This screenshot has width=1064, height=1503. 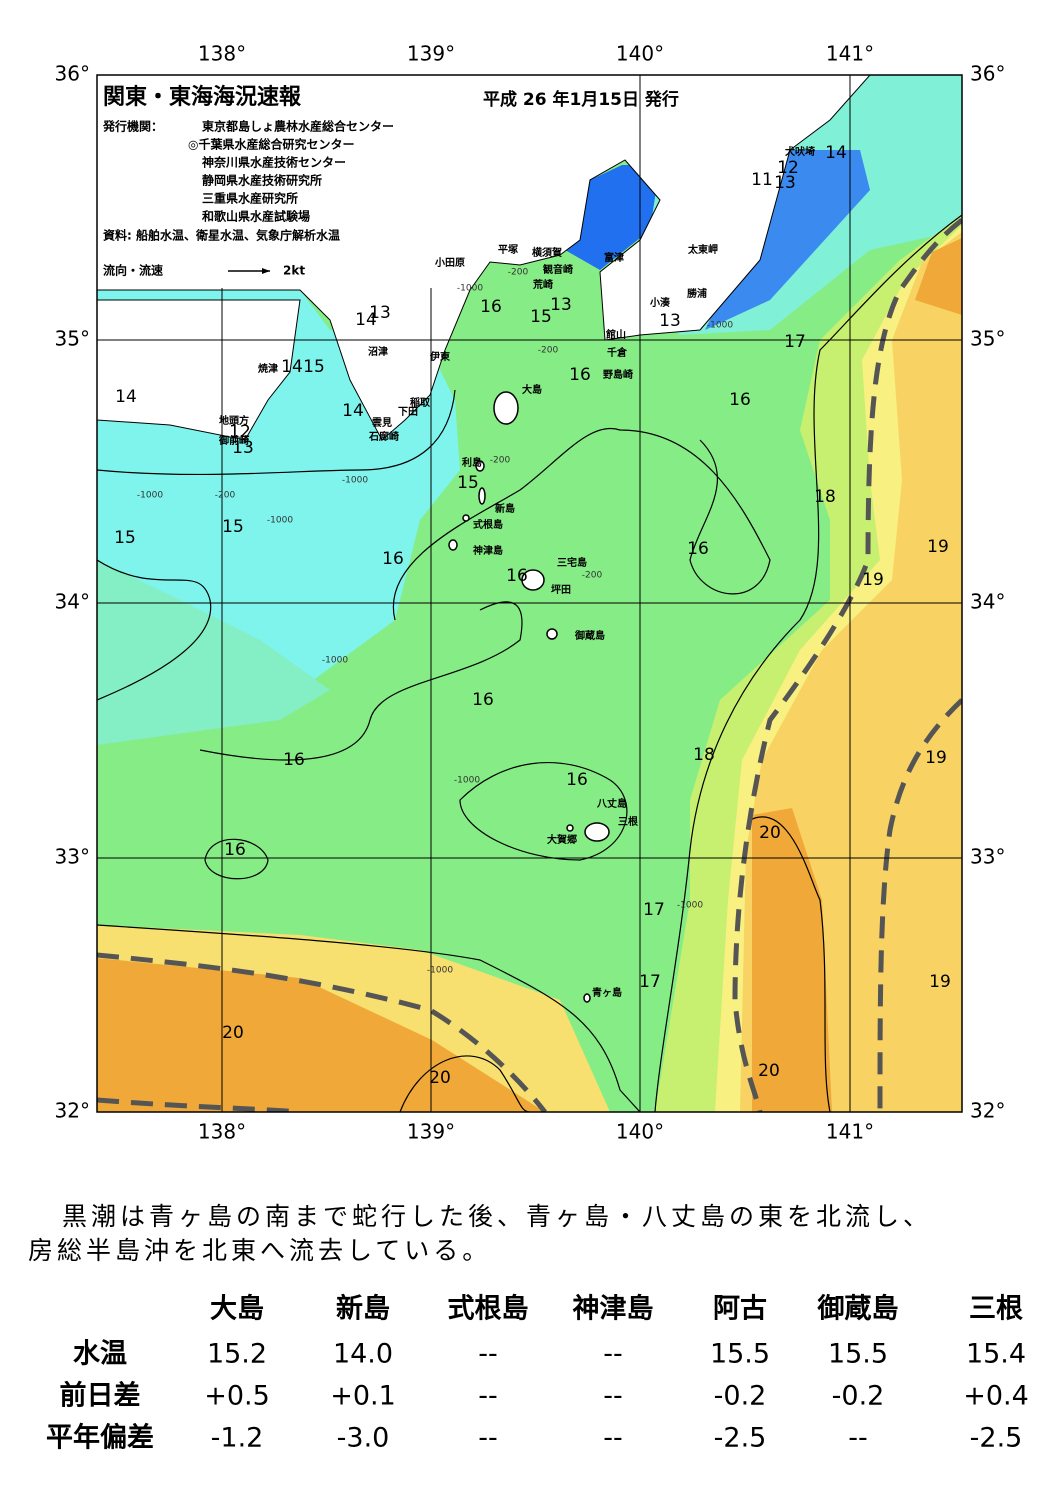 What do you see at coordinates (199, 370) in the screenshot?
I see `land` at bounding box center [199, 370].